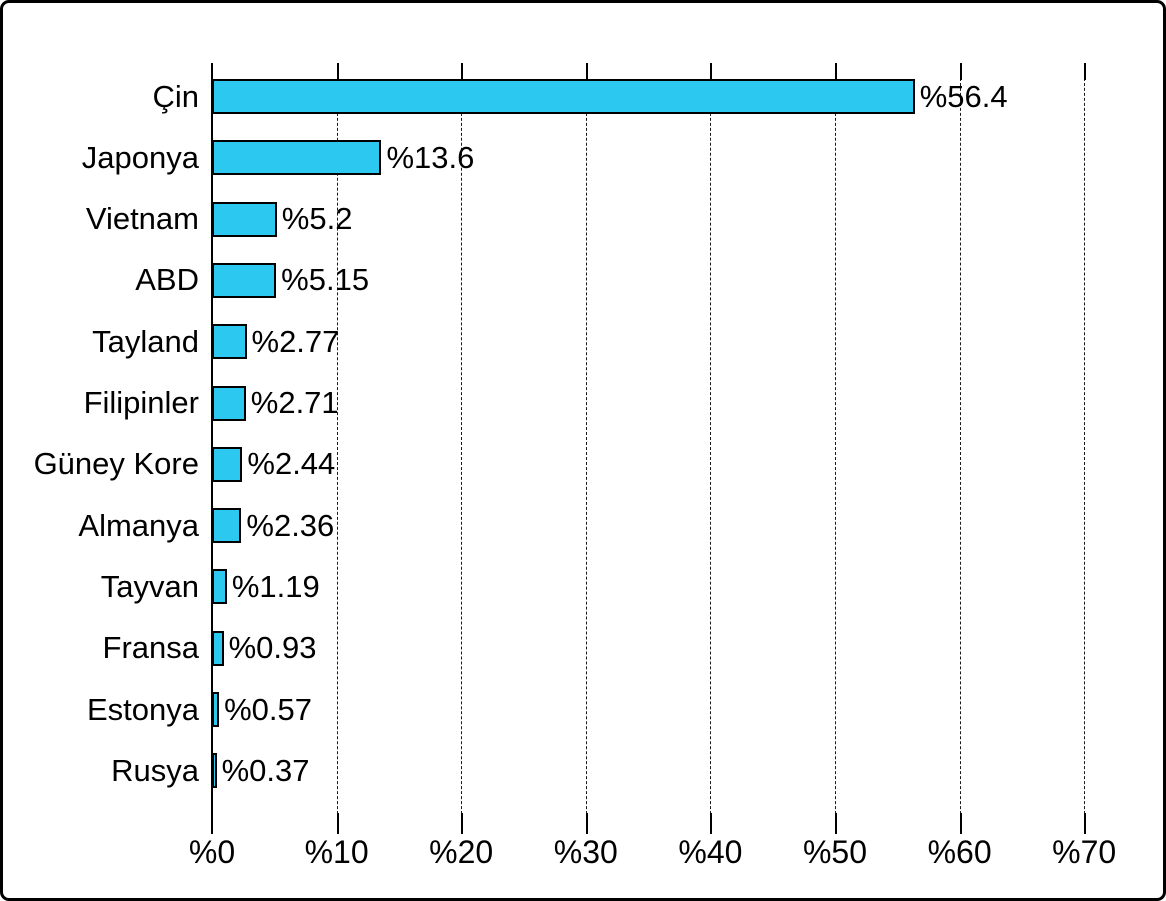  What do you see at coordinates (116, 464) in the screenshot?
I see `category-label: Güney Kore` at bounding box center [116, 464].